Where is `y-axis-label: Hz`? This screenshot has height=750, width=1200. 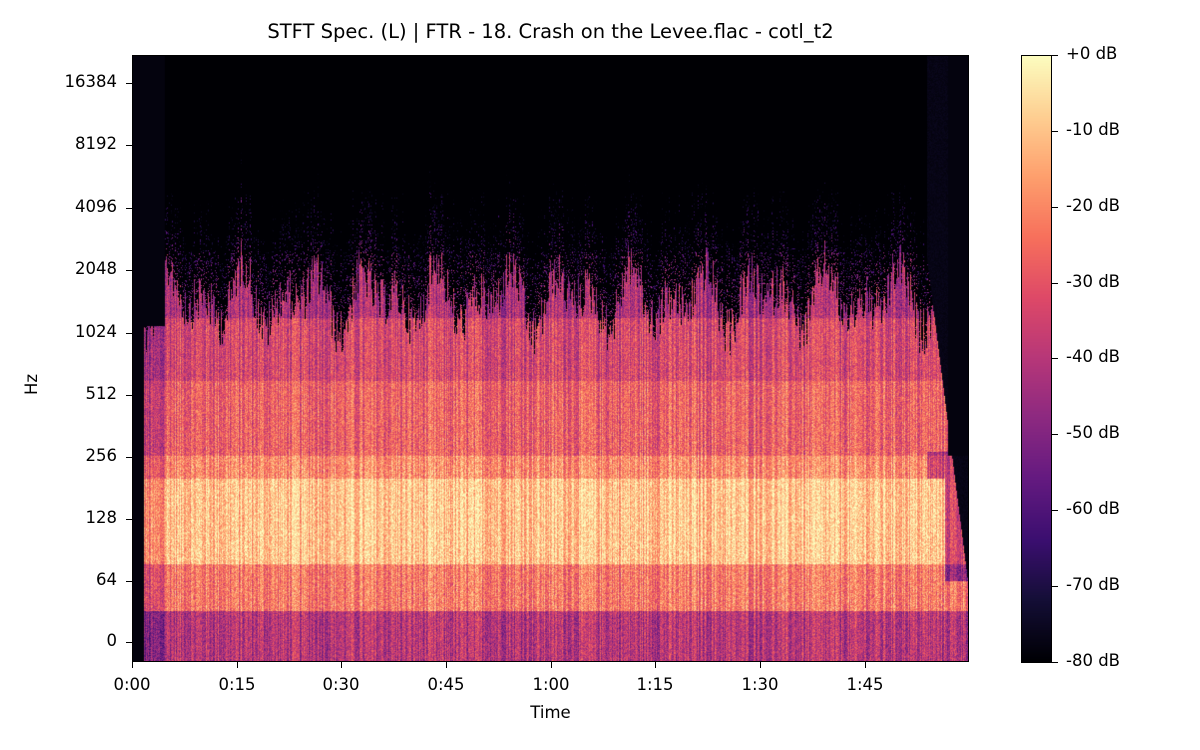 y-axis-label: Hz is located at coordinates (31, 384).